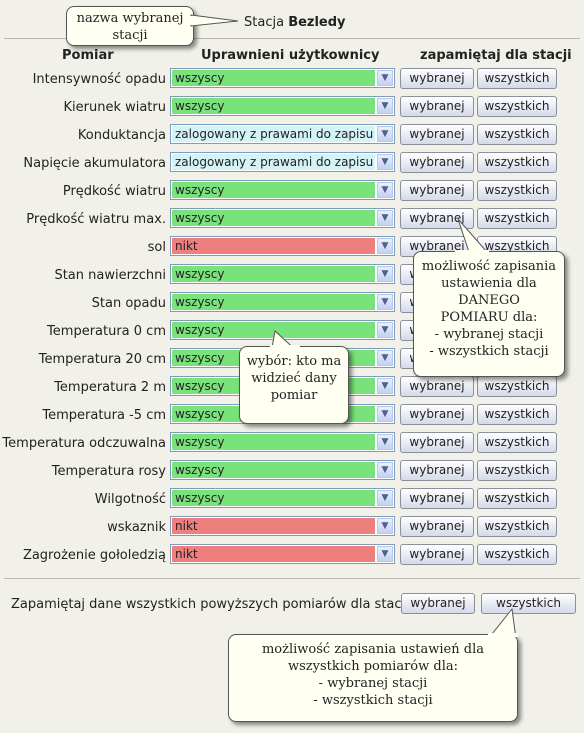 Image resolution: width=584 pixels, height=733 pixels. I want to click on column-header-users: Uprawnieni użytkownicy, so click(290, 55).